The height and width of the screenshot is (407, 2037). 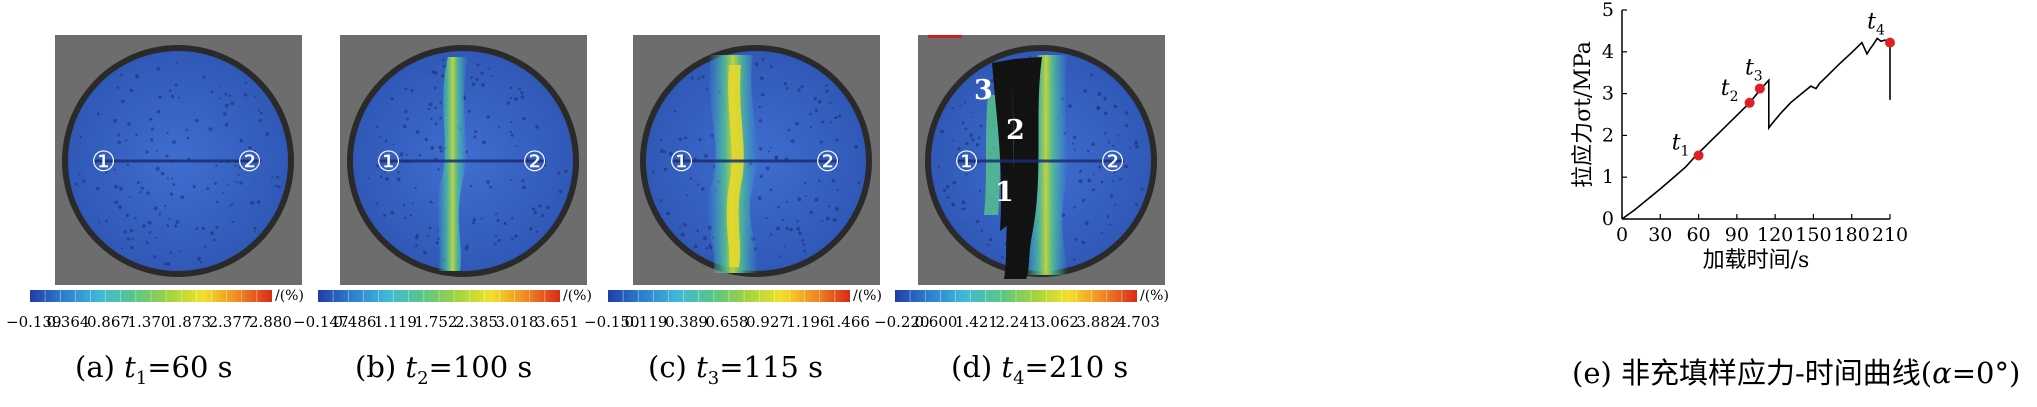 I want to click on colorbar-tick: 2.385, so click(x=476, y=322).